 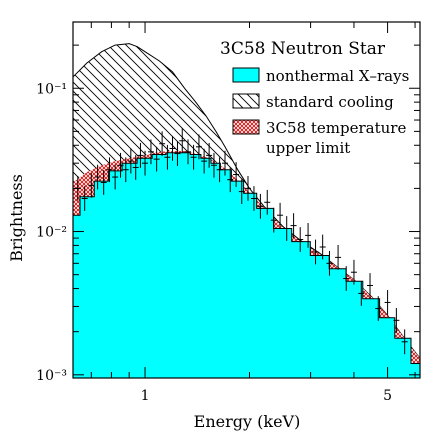 I want to click on legend-label-nonthermal: nonthermal X–rays, so click(x=337, y=76).